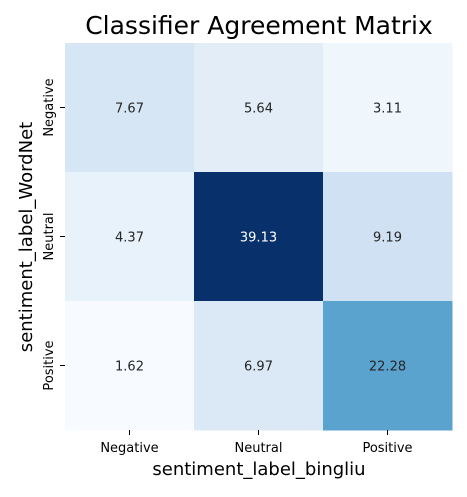 Image resolution: width=467 pixels, height=497 pixels. What do you see at coordinates (259, 25) in the screenshot?
I see `chart-title: Classifier Agreement Matrix` at bounding box center [259, 25].